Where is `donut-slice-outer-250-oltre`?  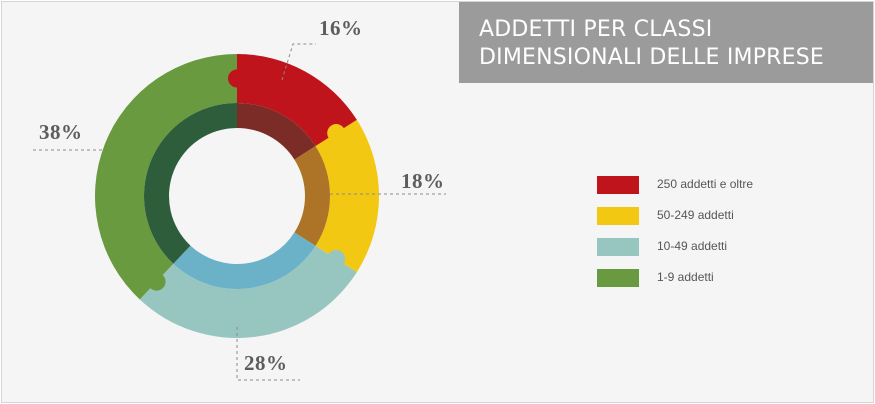 donut-slice-outer-250-oltre is located at coordinates (297, 100).